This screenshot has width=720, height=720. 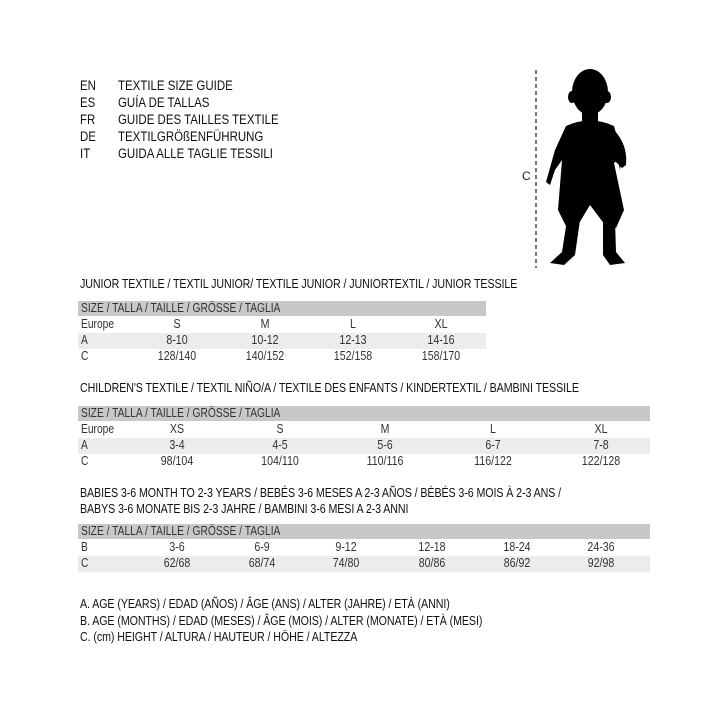 I want to click on table-row: C 98/104 104/110 110/116 116/122 122/128, so click(x=364, y=462).